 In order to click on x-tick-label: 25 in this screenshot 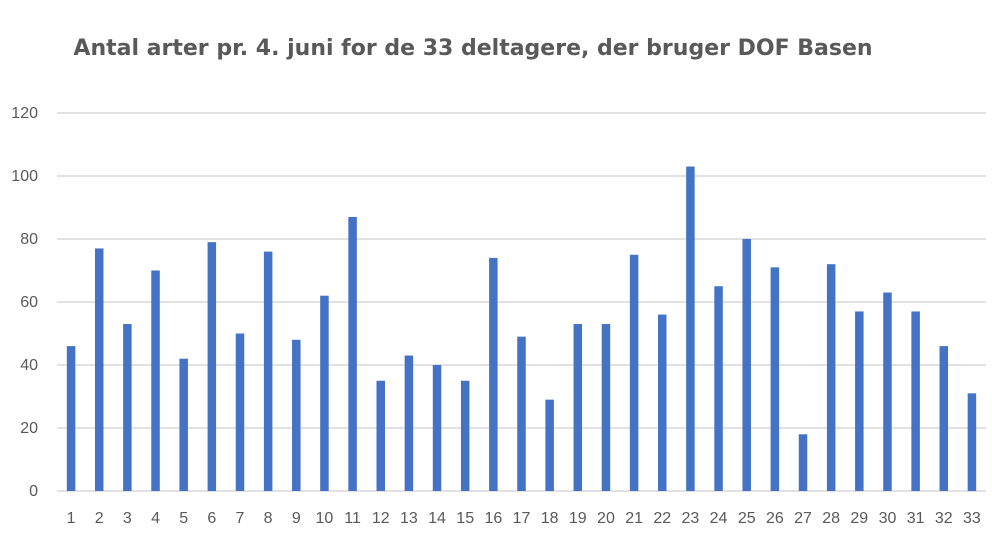, I will do `click(747, 518)`.